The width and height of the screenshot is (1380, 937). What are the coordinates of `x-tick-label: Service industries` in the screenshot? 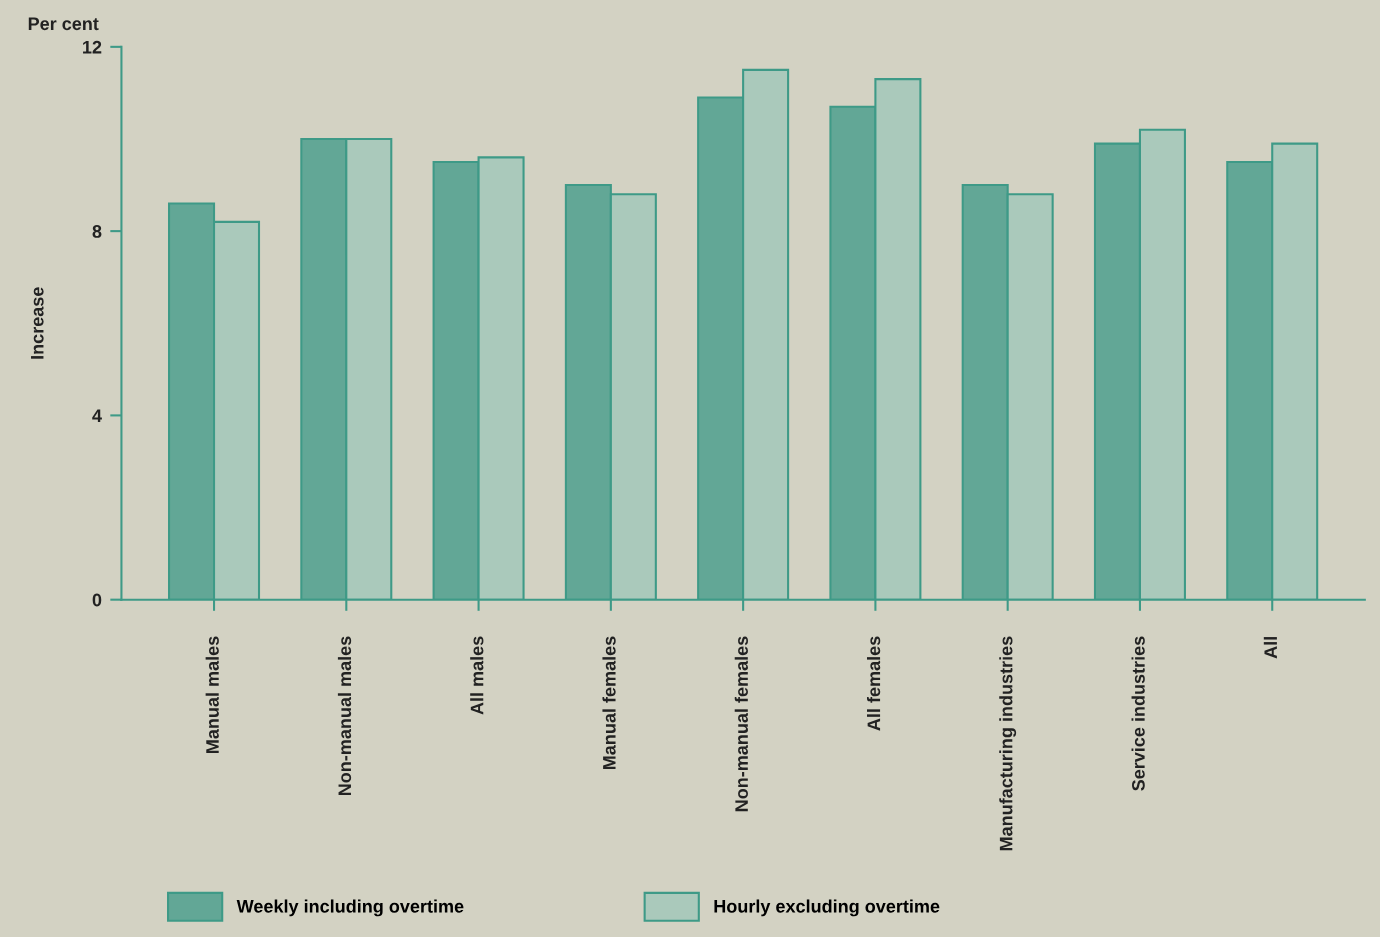 It's located at (1138, 713).